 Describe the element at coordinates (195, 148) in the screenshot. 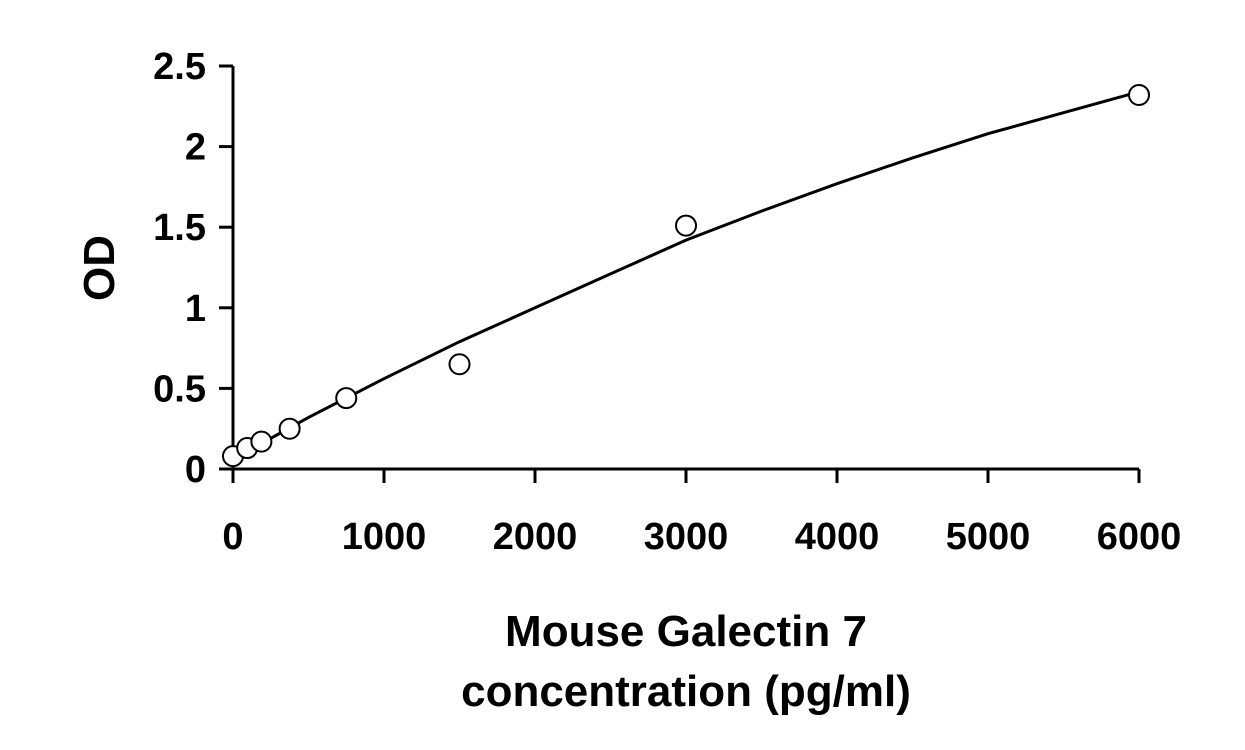

I see `y-tick-label: 2` at that location.